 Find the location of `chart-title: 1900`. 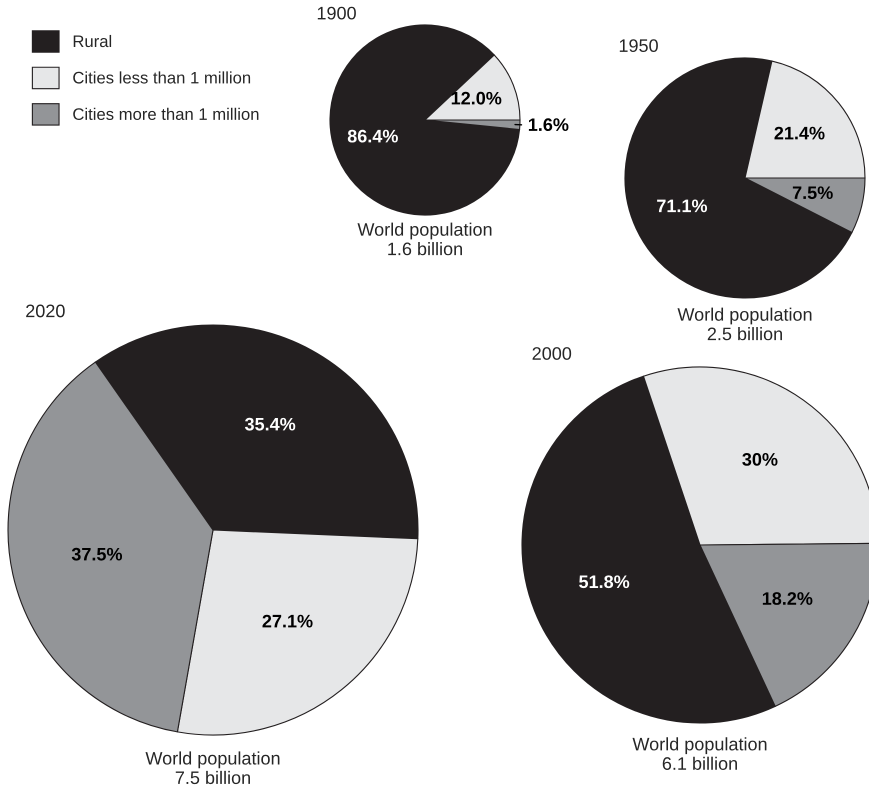

chart-title: 1900 is located at coordinates (337, 13).